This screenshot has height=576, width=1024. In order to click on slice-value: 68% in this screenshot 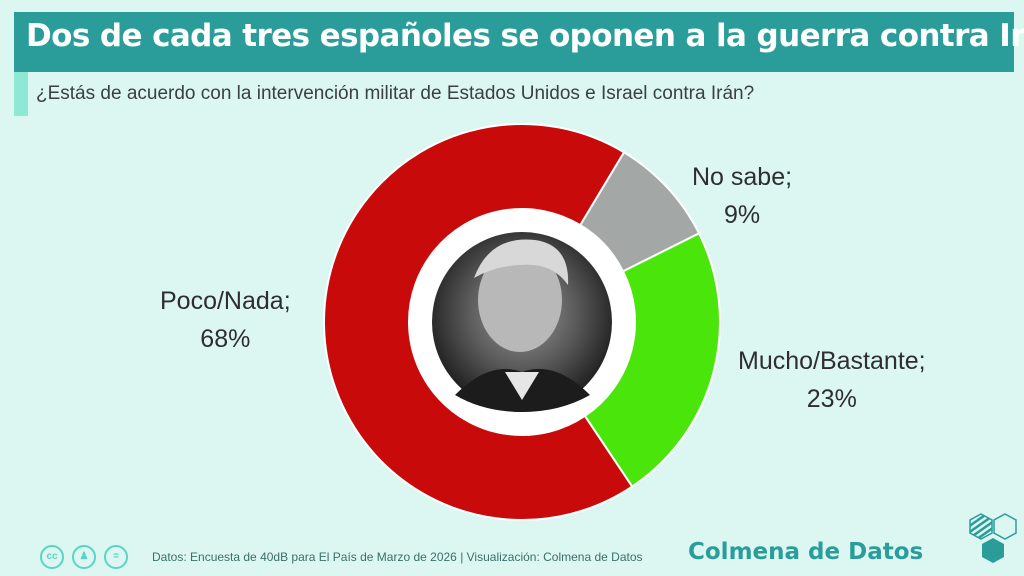, I will do `click(225, 339)`.